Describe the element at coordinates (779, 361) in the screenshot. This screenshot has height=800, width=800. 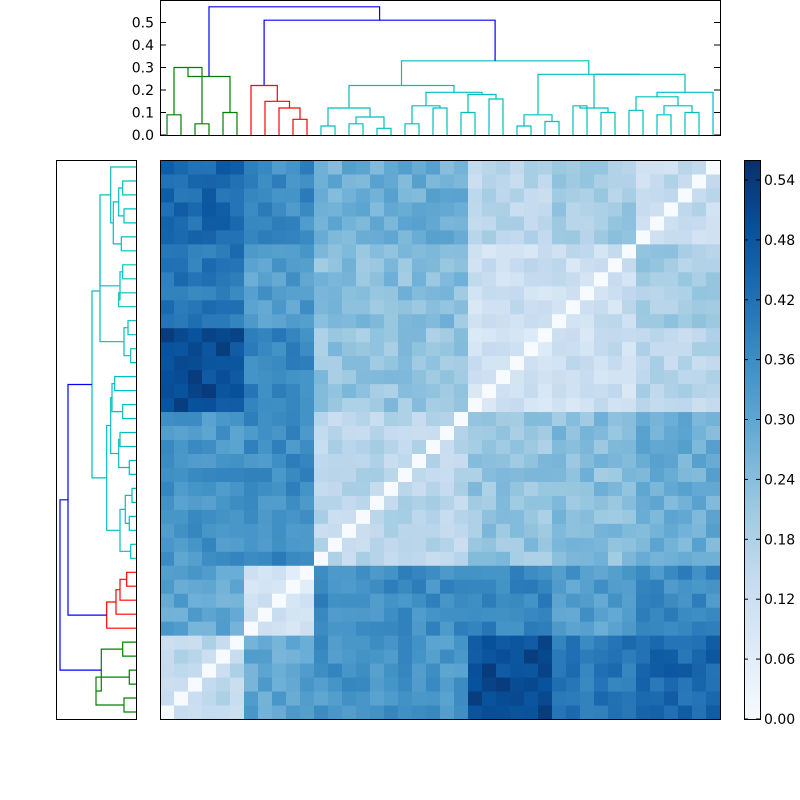
I see `colorbar-tick-label: 0.36` at that location.